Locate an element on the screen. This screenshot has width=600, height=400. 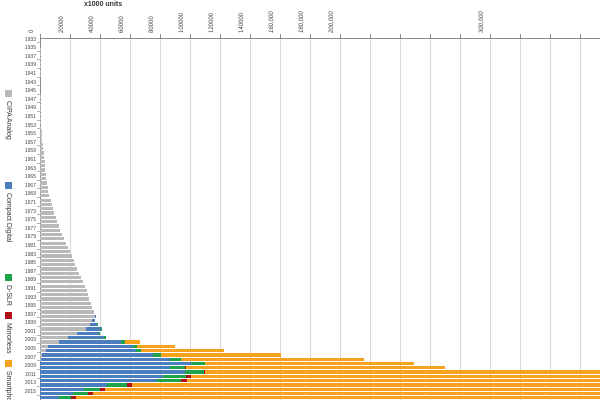
year-label: 1933 is located at coordinates (30, 39).